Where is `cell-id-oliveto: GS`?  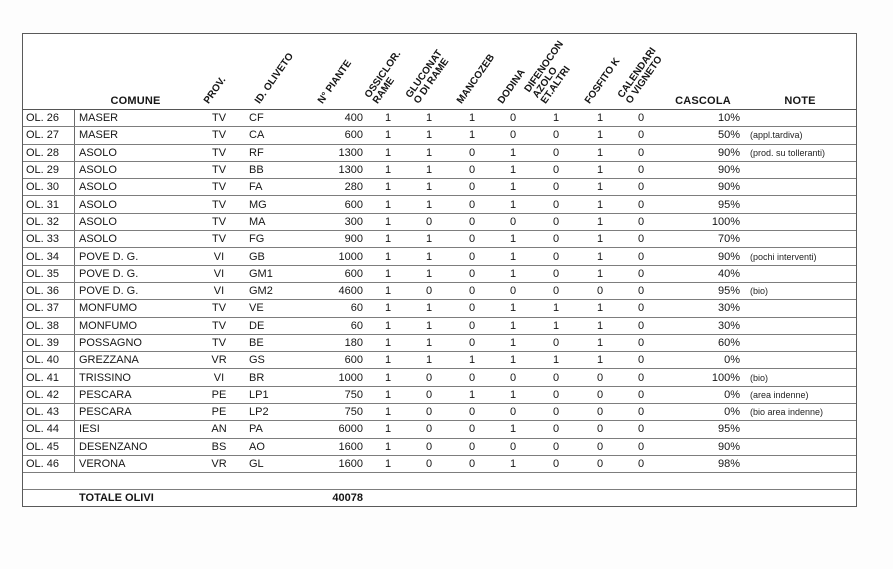
cell-id-oliveto: GS is located at coordinates (257, 360).